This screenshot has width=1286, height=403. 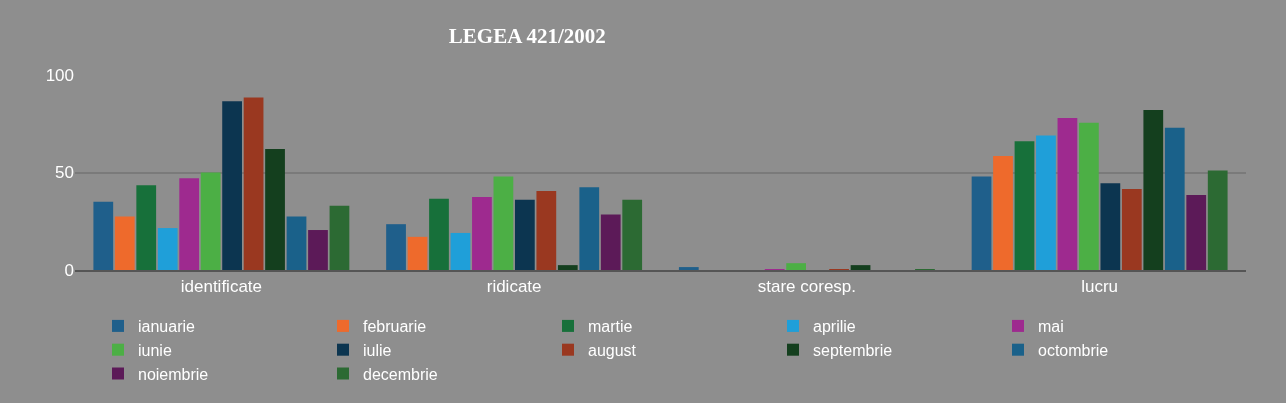 What do you see at coordinates (173, 374) in the screenshot?
I see `legend-label: noiembrie` at bounding box center [173, 374].